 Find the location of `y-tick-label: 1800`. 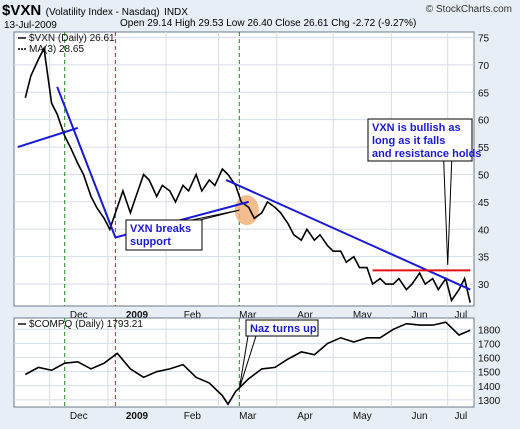

y-tick-label: 1800 is located at coordinates (489, 330).